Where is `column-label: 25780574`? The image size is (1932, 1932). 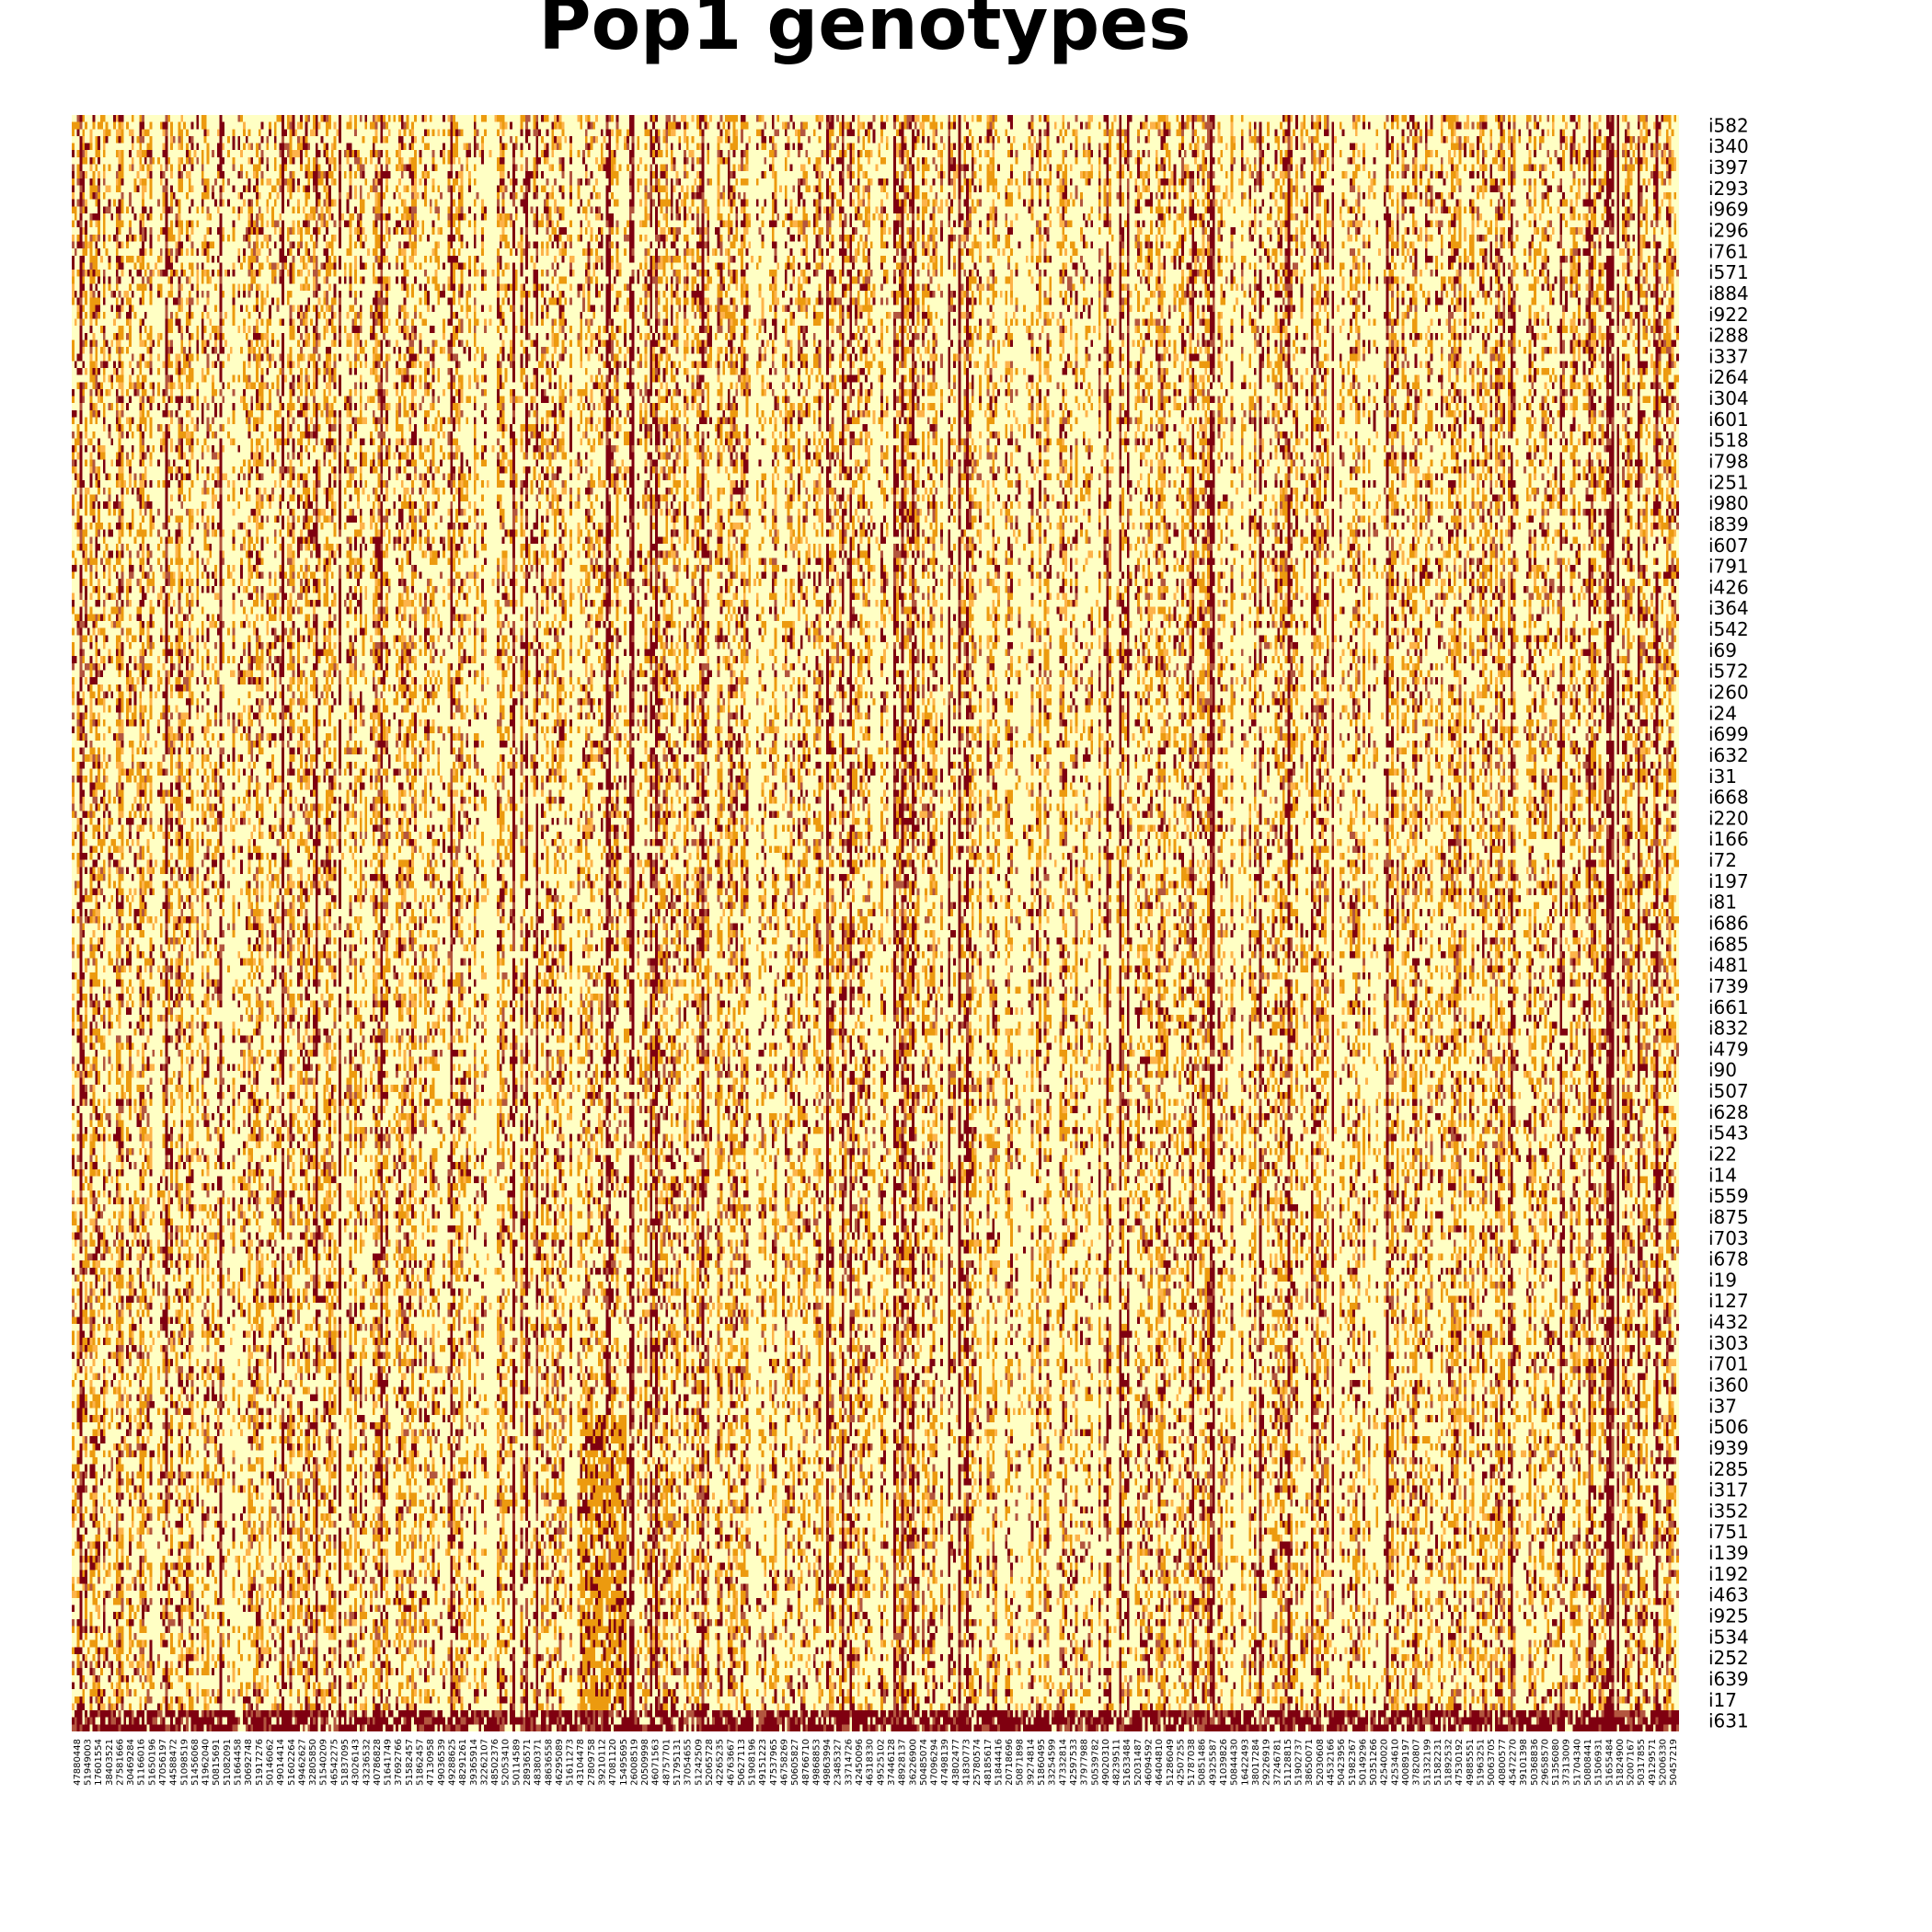 column-label: 25780574 is located at coordinates (977, 1762).